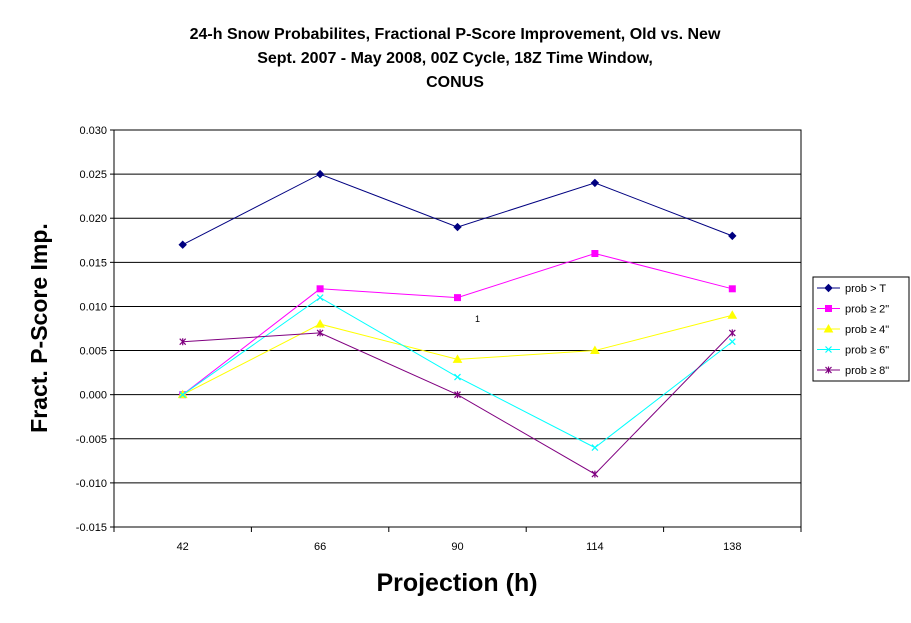 The image size is (911, 623). Describe the element at coordinates (93, 131) in the screenshot. I see `y-tick-label: 0.030` at that location.